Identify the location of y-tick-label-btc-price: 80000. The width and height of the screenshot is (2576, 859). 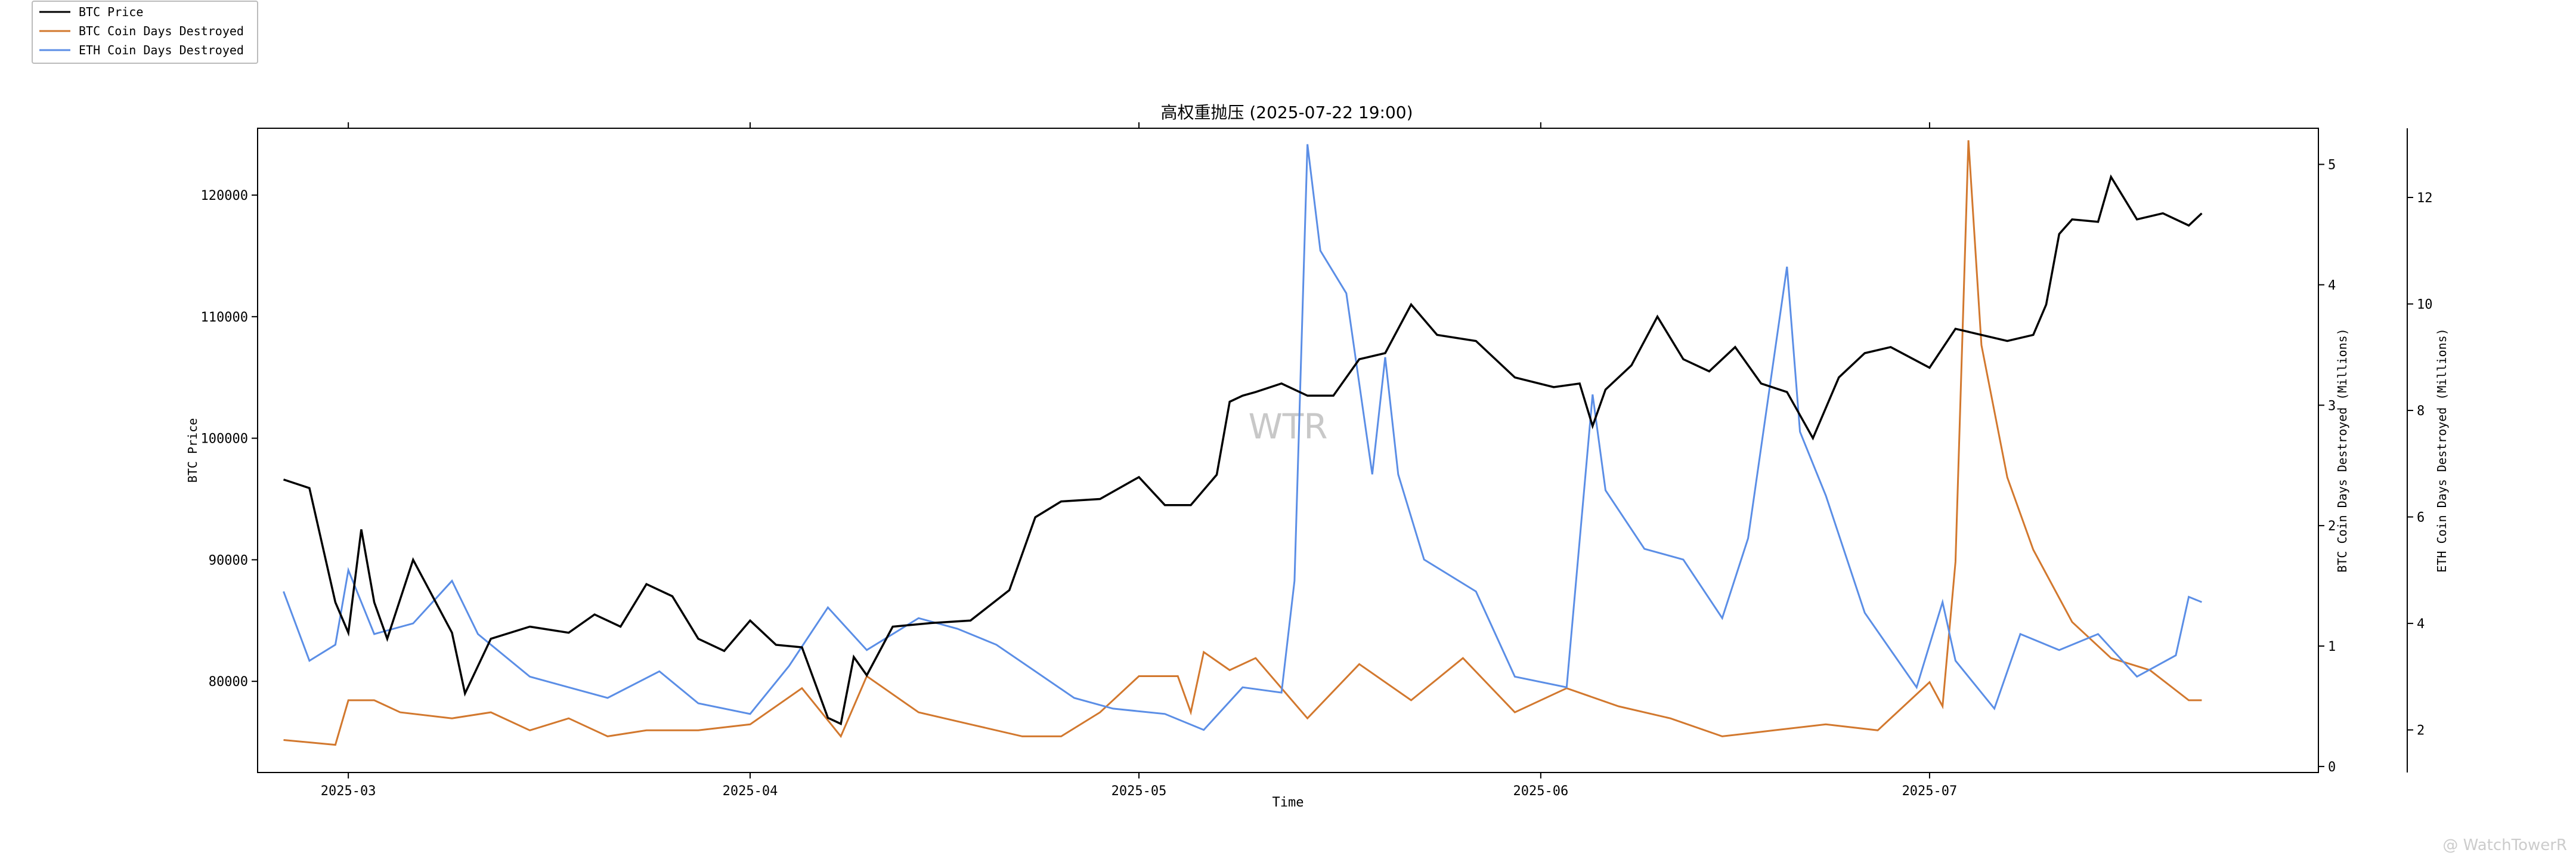
(228, 683).